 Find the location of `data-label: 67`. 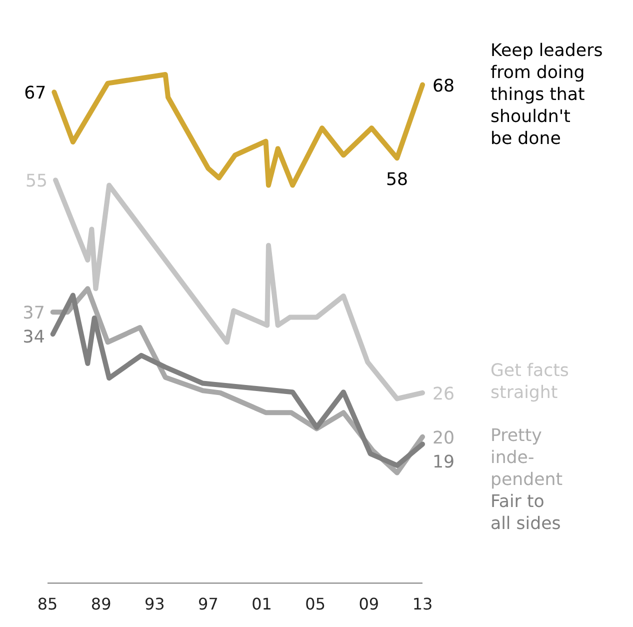

data-label: 67 is located at coordinates (35, 94).